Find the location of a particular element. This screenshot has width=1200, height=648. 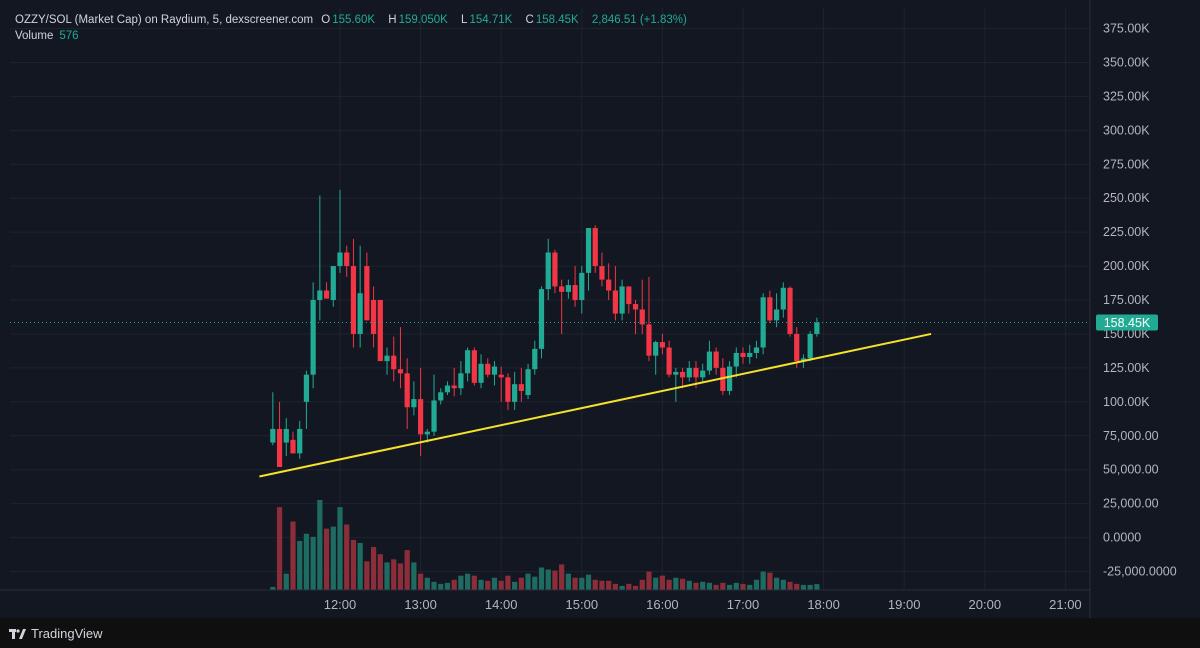

change-value: 2,846.51 (+1.83%) is located at coordinates (639, 20).